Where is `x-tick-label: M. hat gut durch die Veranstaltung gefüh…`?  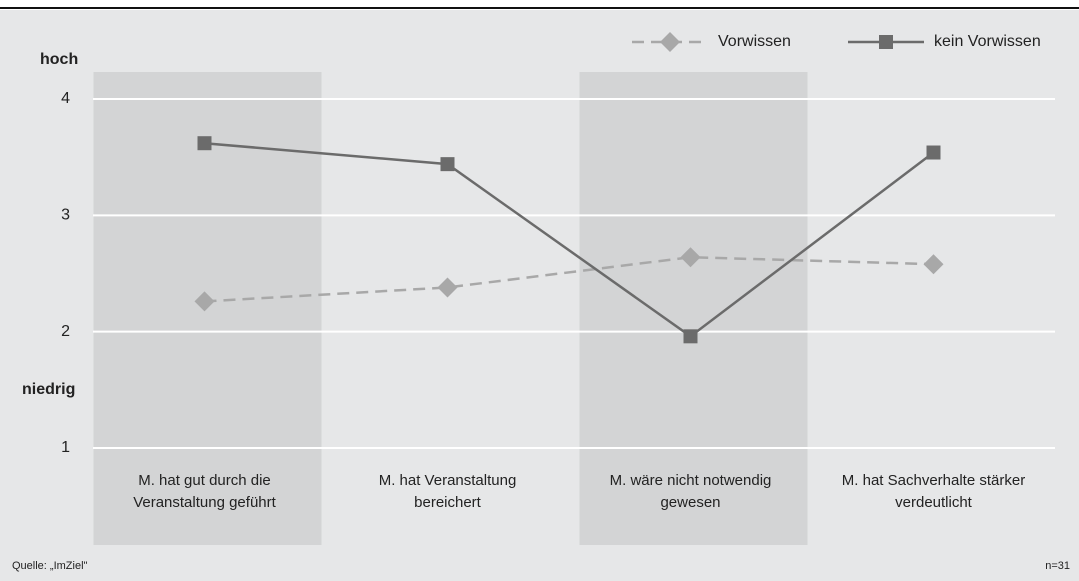
x-tick-label: M. hat gut durch die Veranstaltung gefüh… is located at coordinates (204, 491).